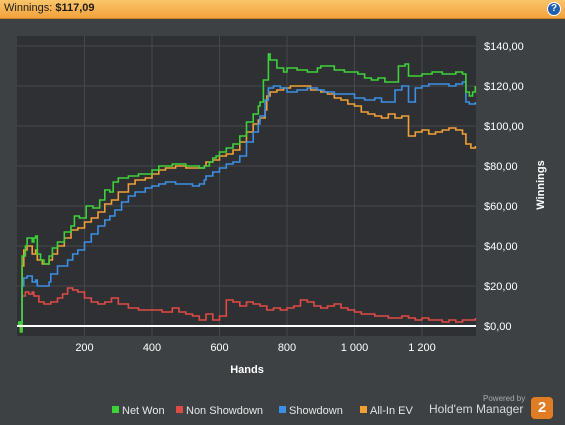 Image resolution: width=565 pixels, height=425 pixels. Describe the element at coordinates (219, 348) in the screenshot. I see `x-tick-label: 600` at that location.